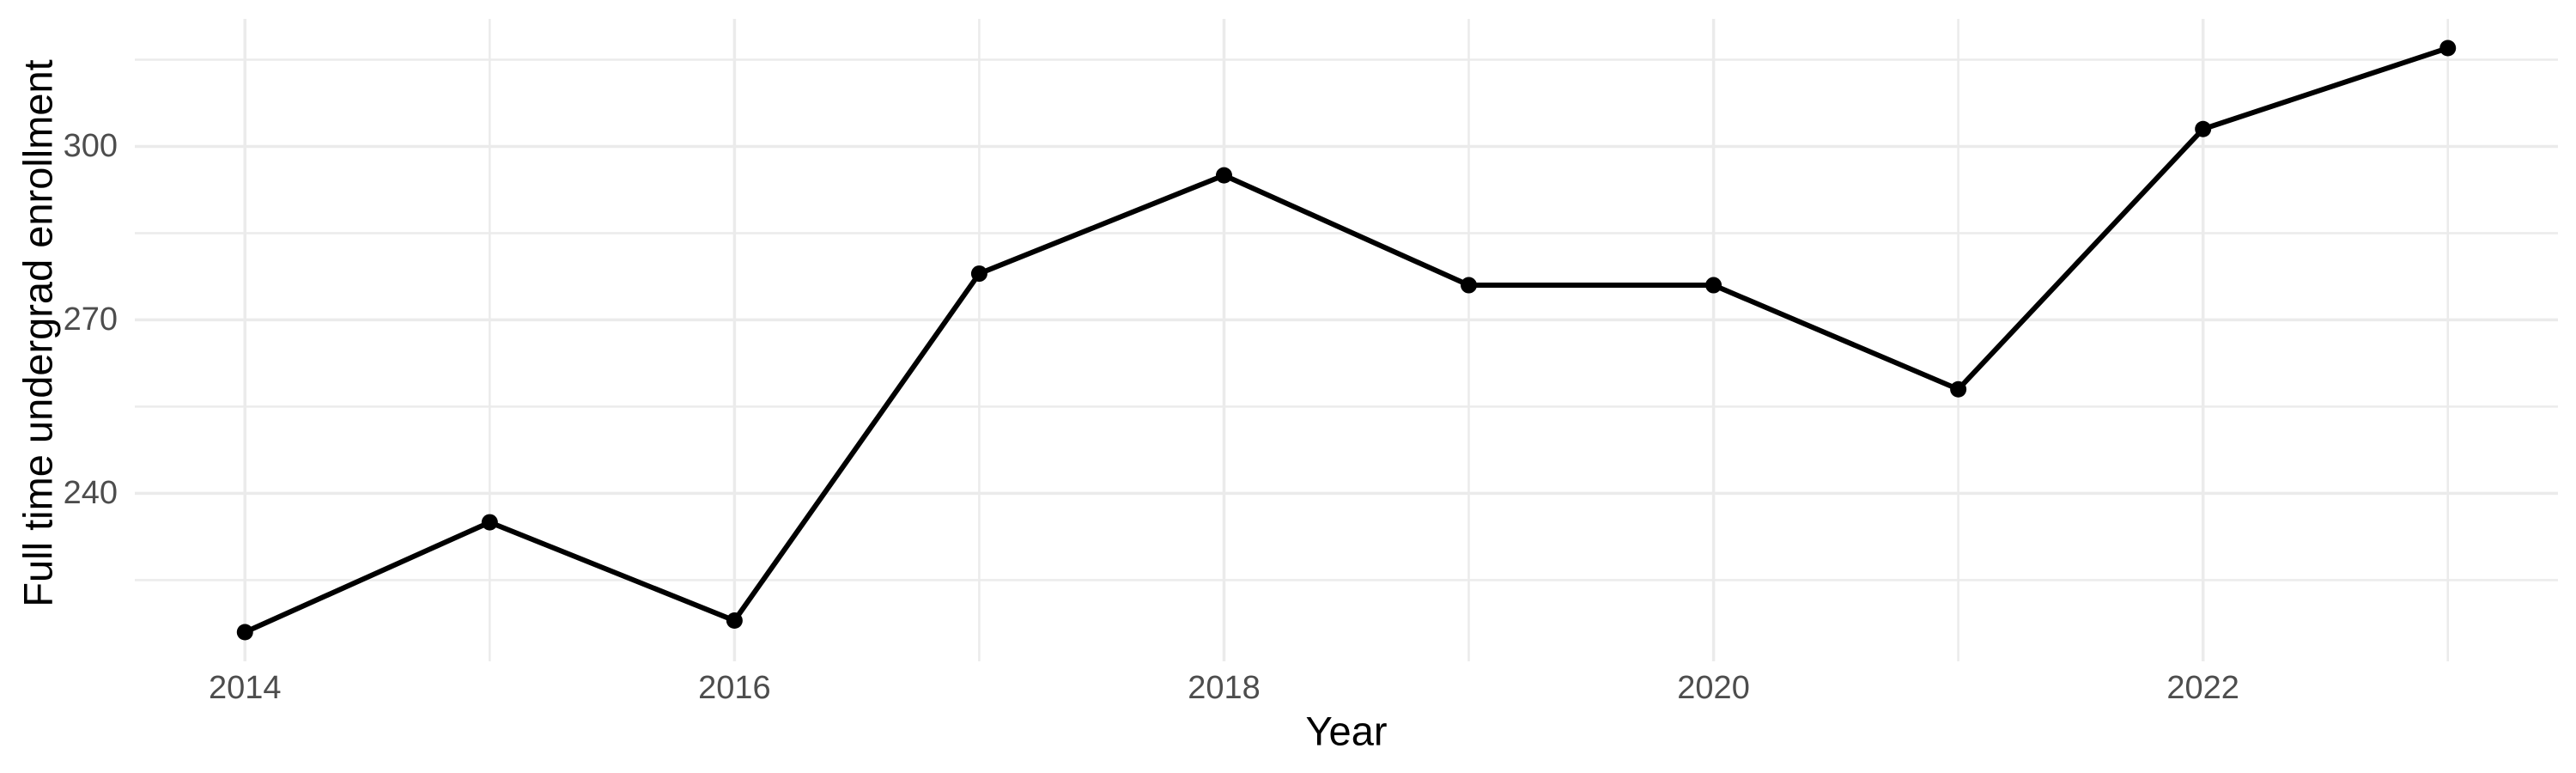 The width and height of the screenshot is (2576, 773). What do you see at coordinates (90, 146) in the screenshot?
I see `y-tick-label-300: 300` at bounding box center [90, 146].